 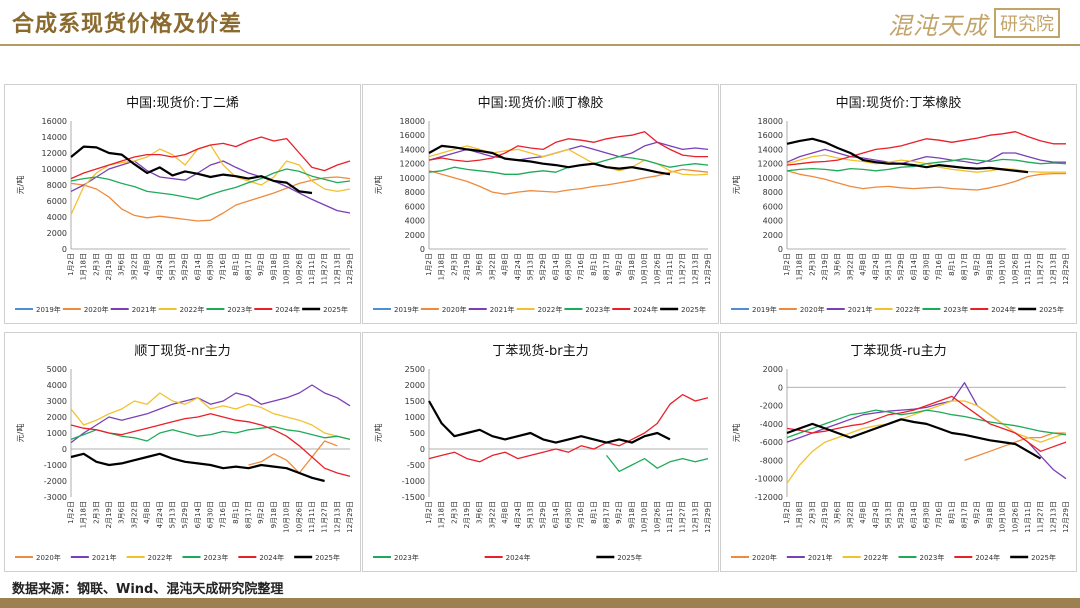 What do you see at coordinates (57, 369) in the screenshot?
I see `y-tick-label: 5000` at bounding box center [57, 369].